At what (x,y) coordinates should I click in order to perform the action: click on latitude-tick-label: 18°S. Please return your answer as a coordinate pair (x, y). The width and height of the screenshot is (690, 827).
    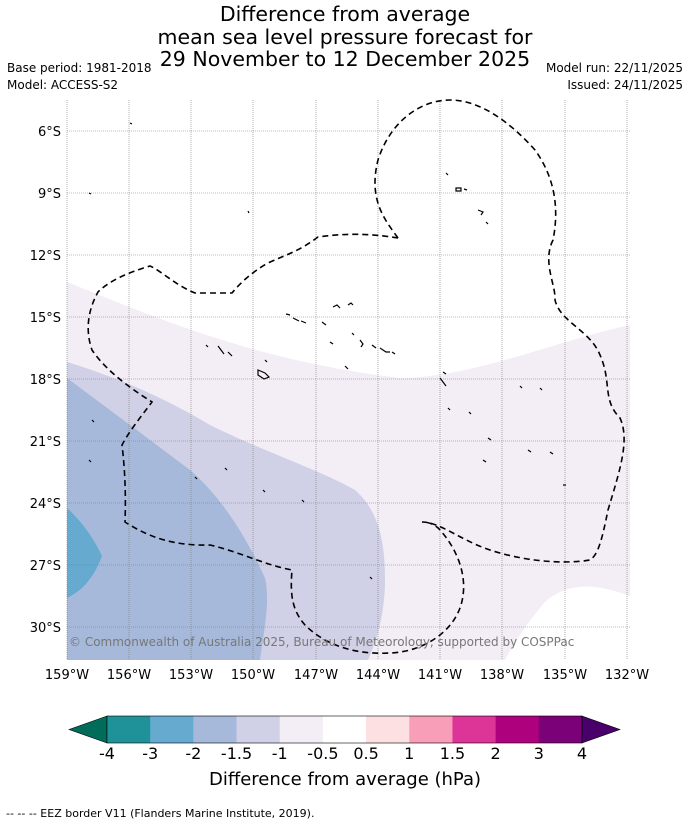
    Looking at the image, I should click on (45, 380).